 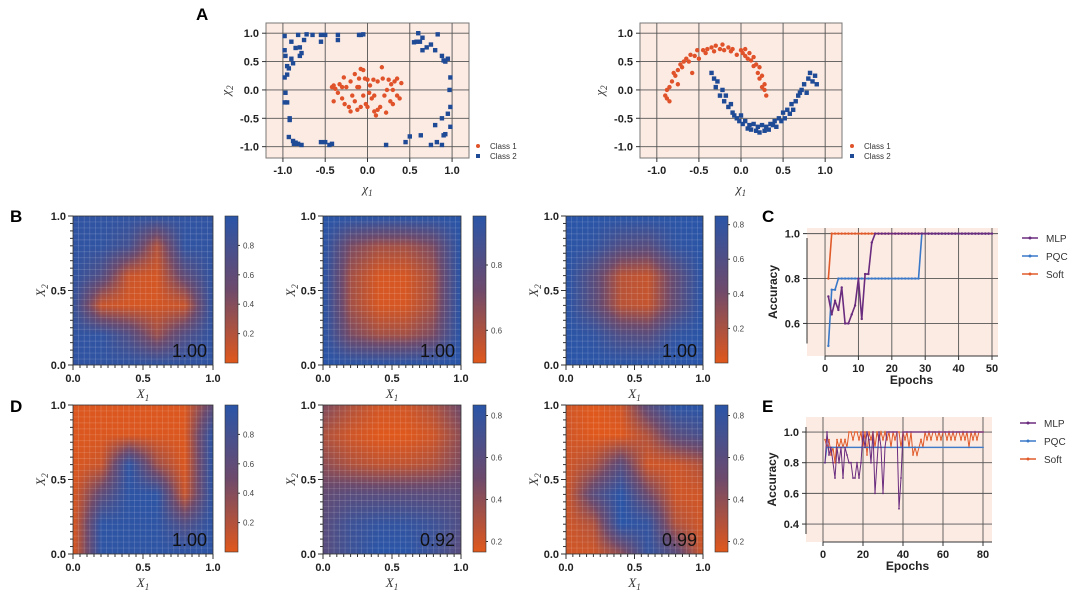 I want to click on y-tick-label: 0.5, so click(x=551, y=292).